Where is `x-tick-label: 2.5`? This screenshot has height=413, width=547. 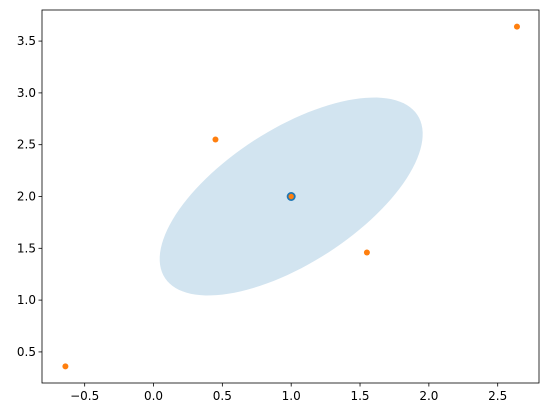
x-tick-label: 2.5 is located at coordinates (497, 396).